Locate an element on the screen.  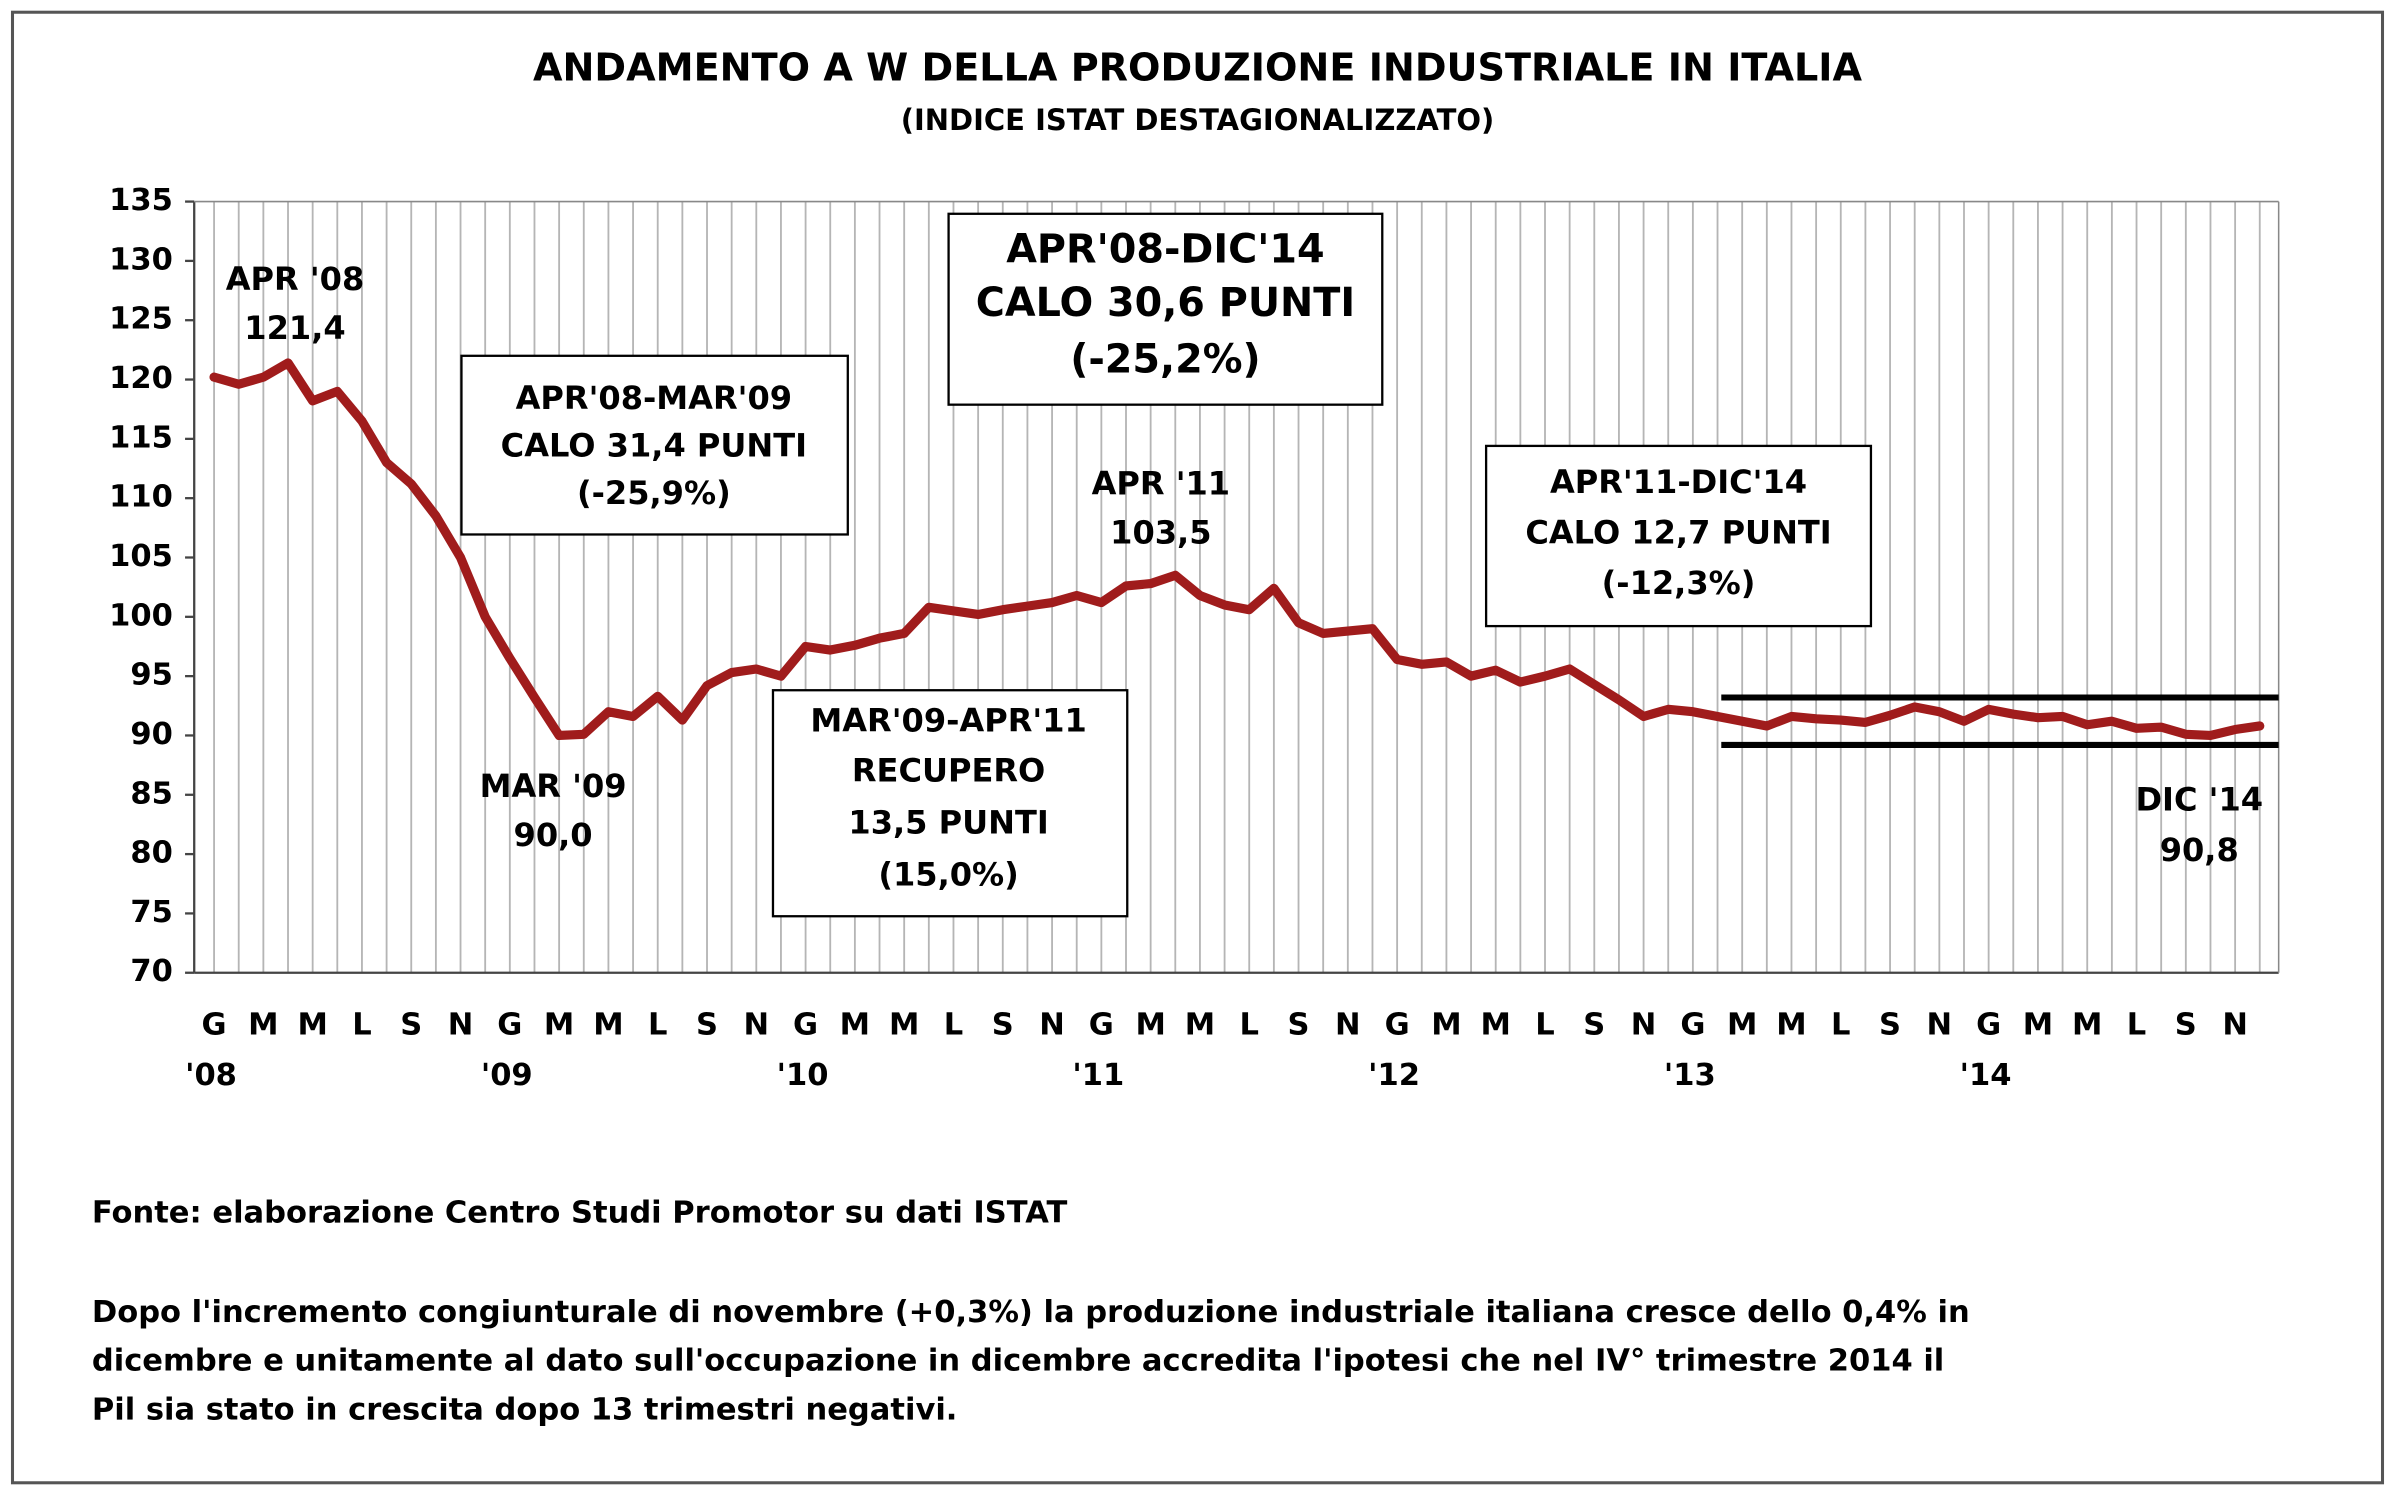
annotation-text: APR'11-DIC'14 is located at coordinates (1678, 482).